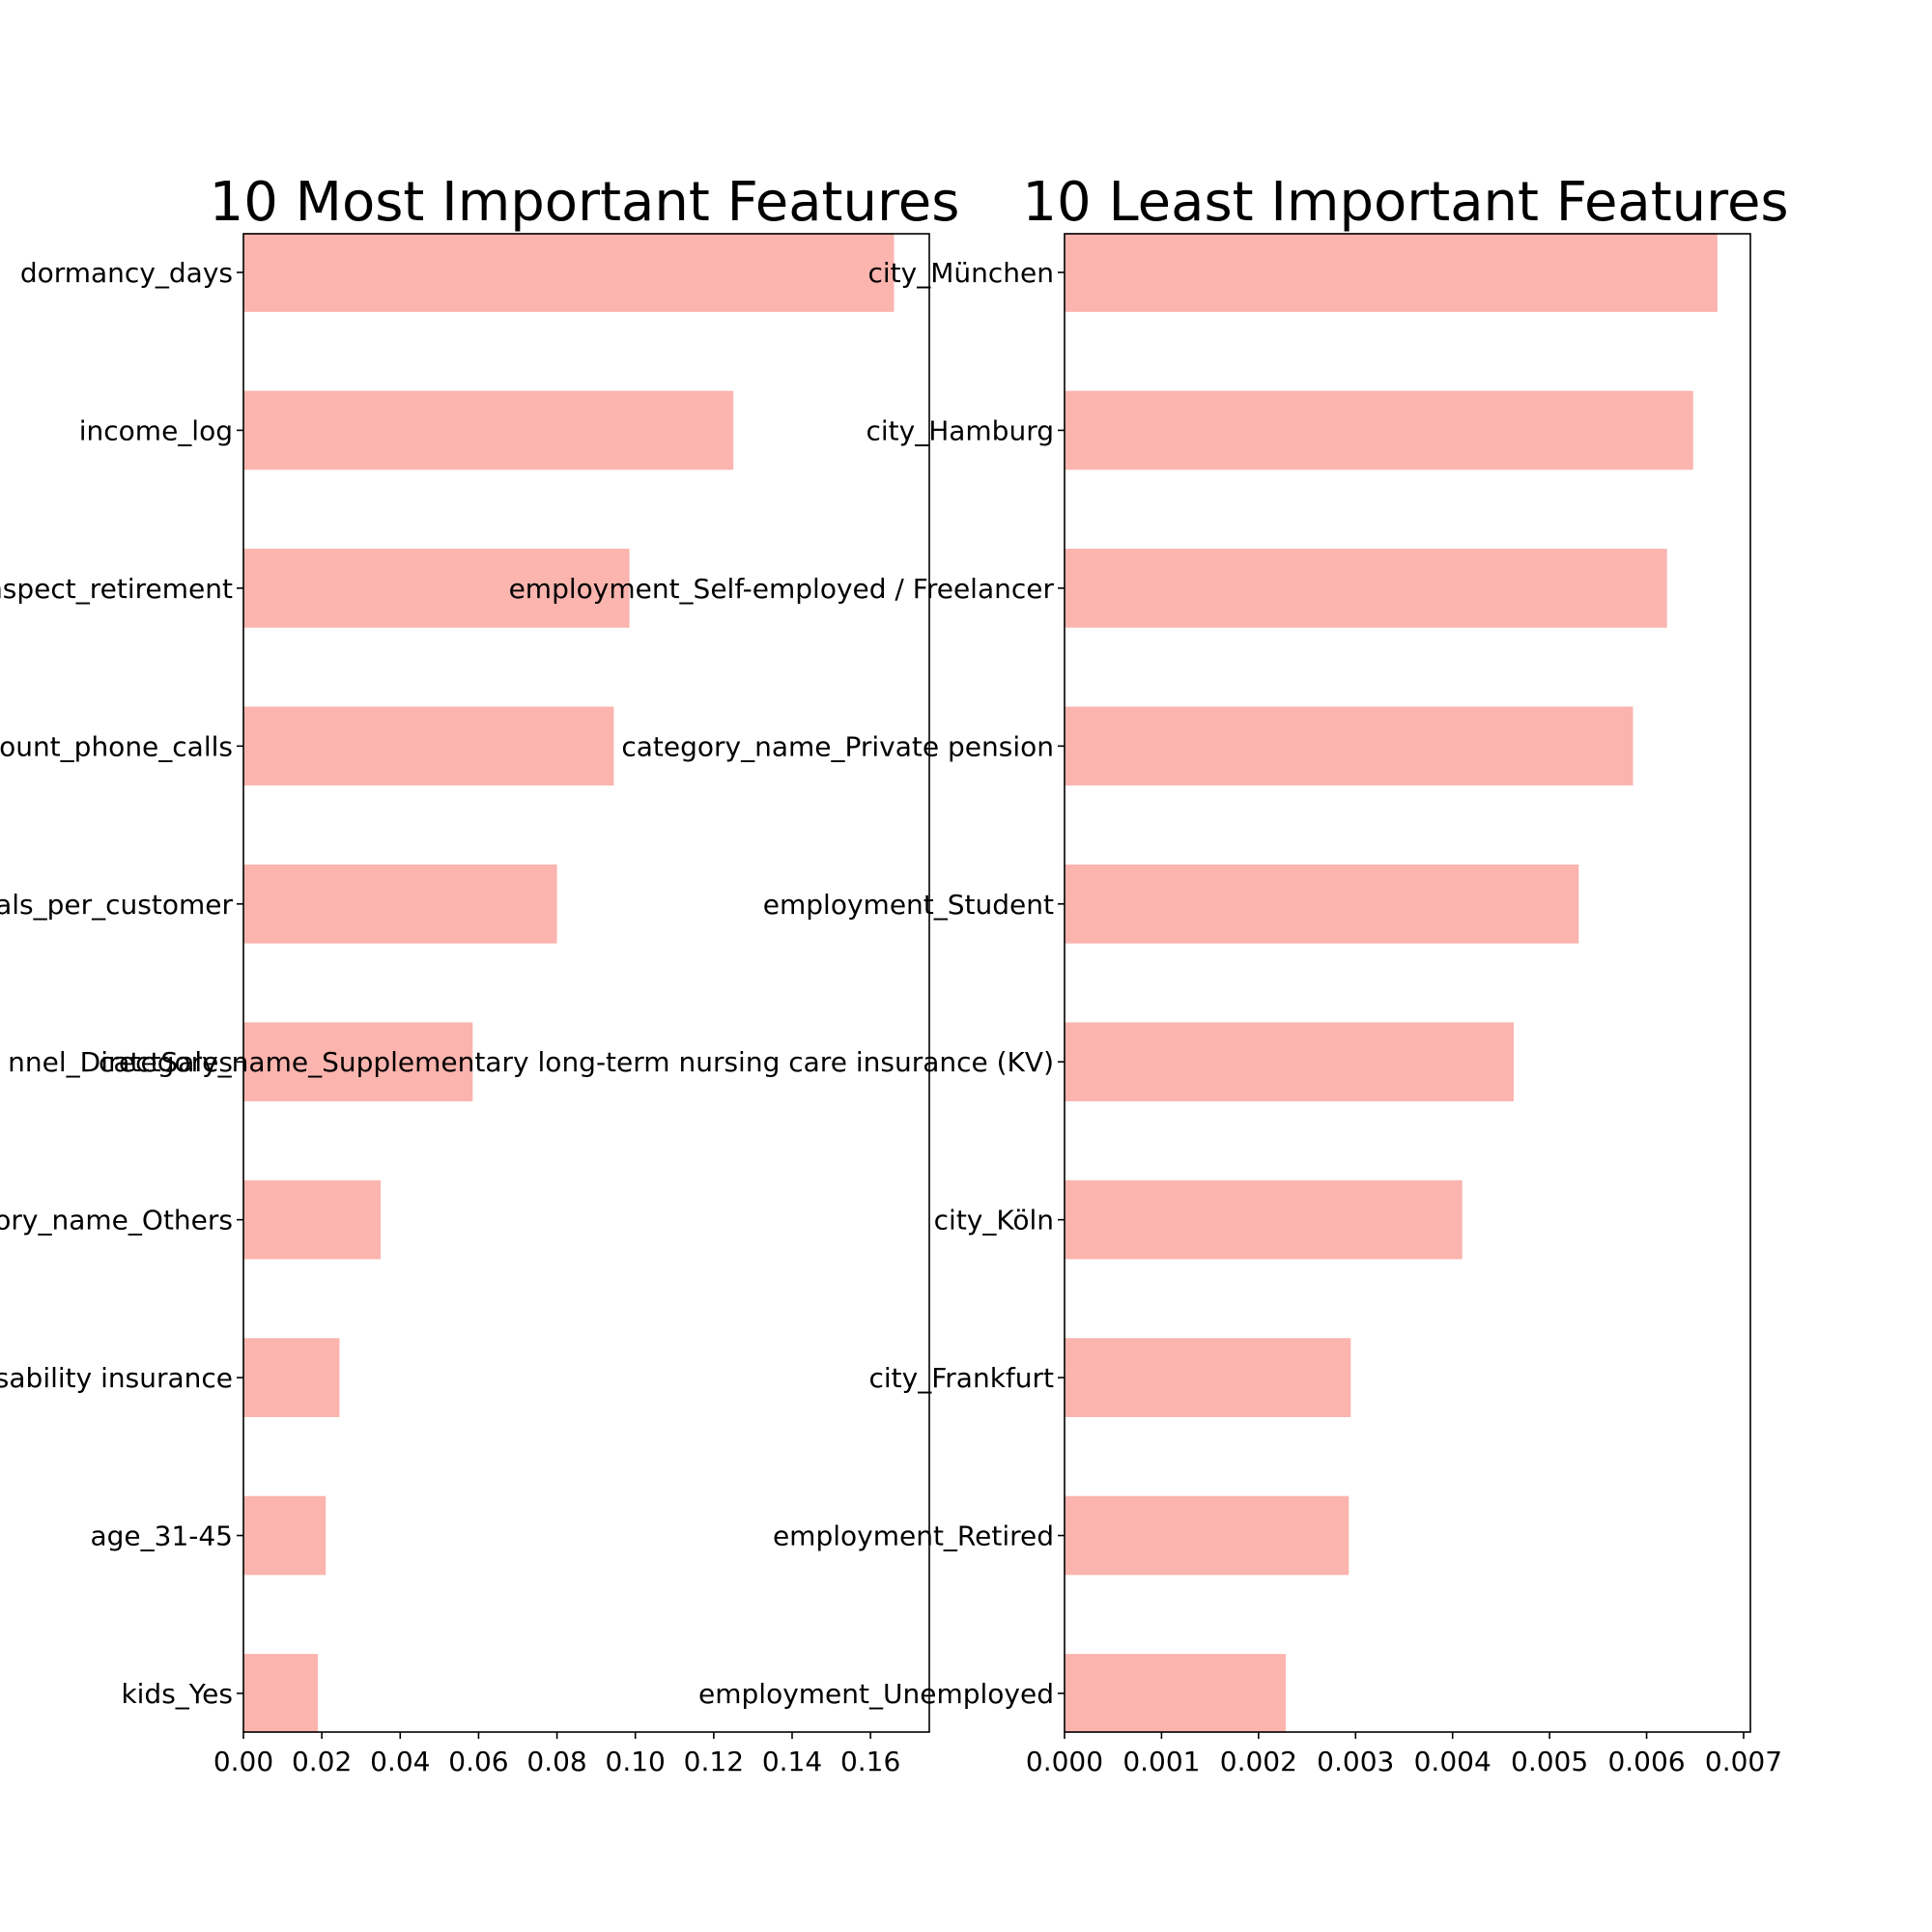 The image size is (1932, 1932). I want to click on most-important-xtick-label: 0.04, so click(400, 1761).